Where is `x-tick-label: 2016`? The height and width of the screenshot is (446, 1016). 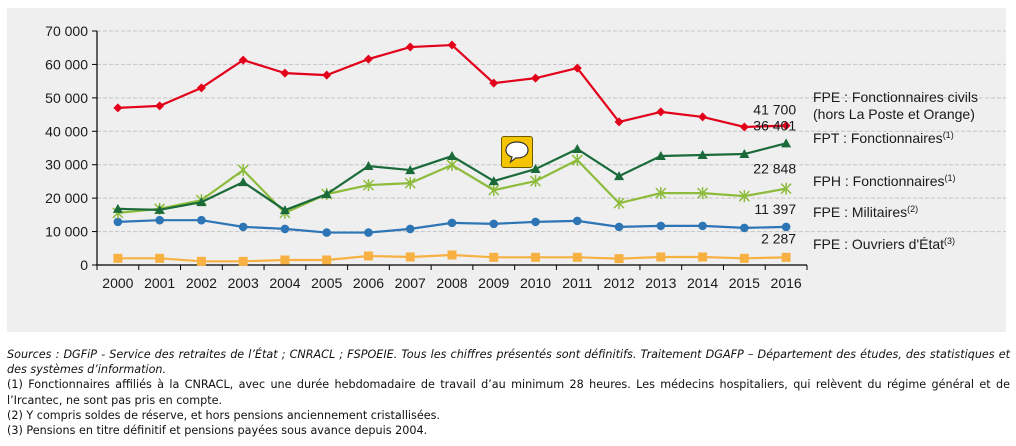 x-tick-label: 2016 is located at coordinates (786, 283).